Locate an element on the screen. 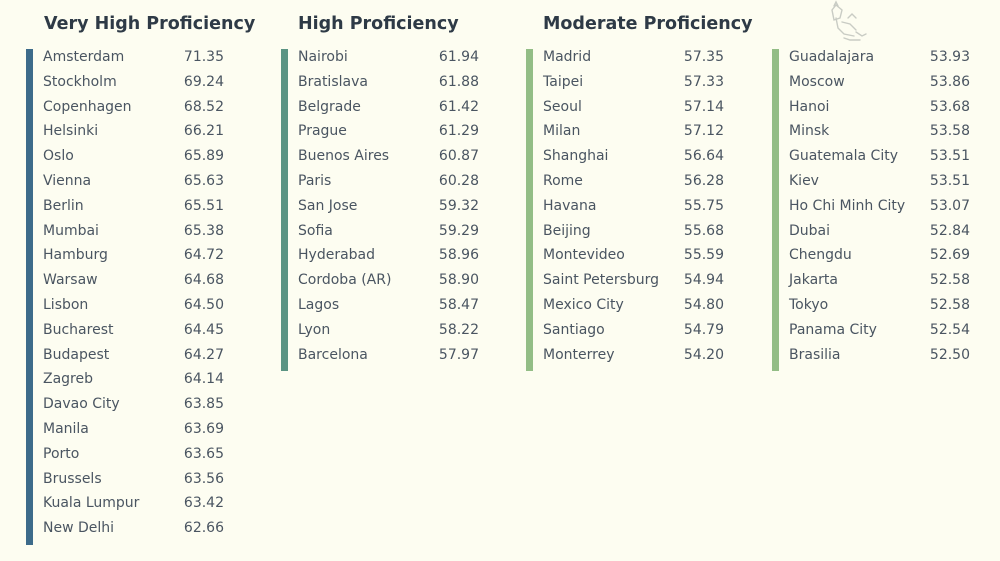  list-item: Hamburg 64.72 is located at coordinates (126, 259).